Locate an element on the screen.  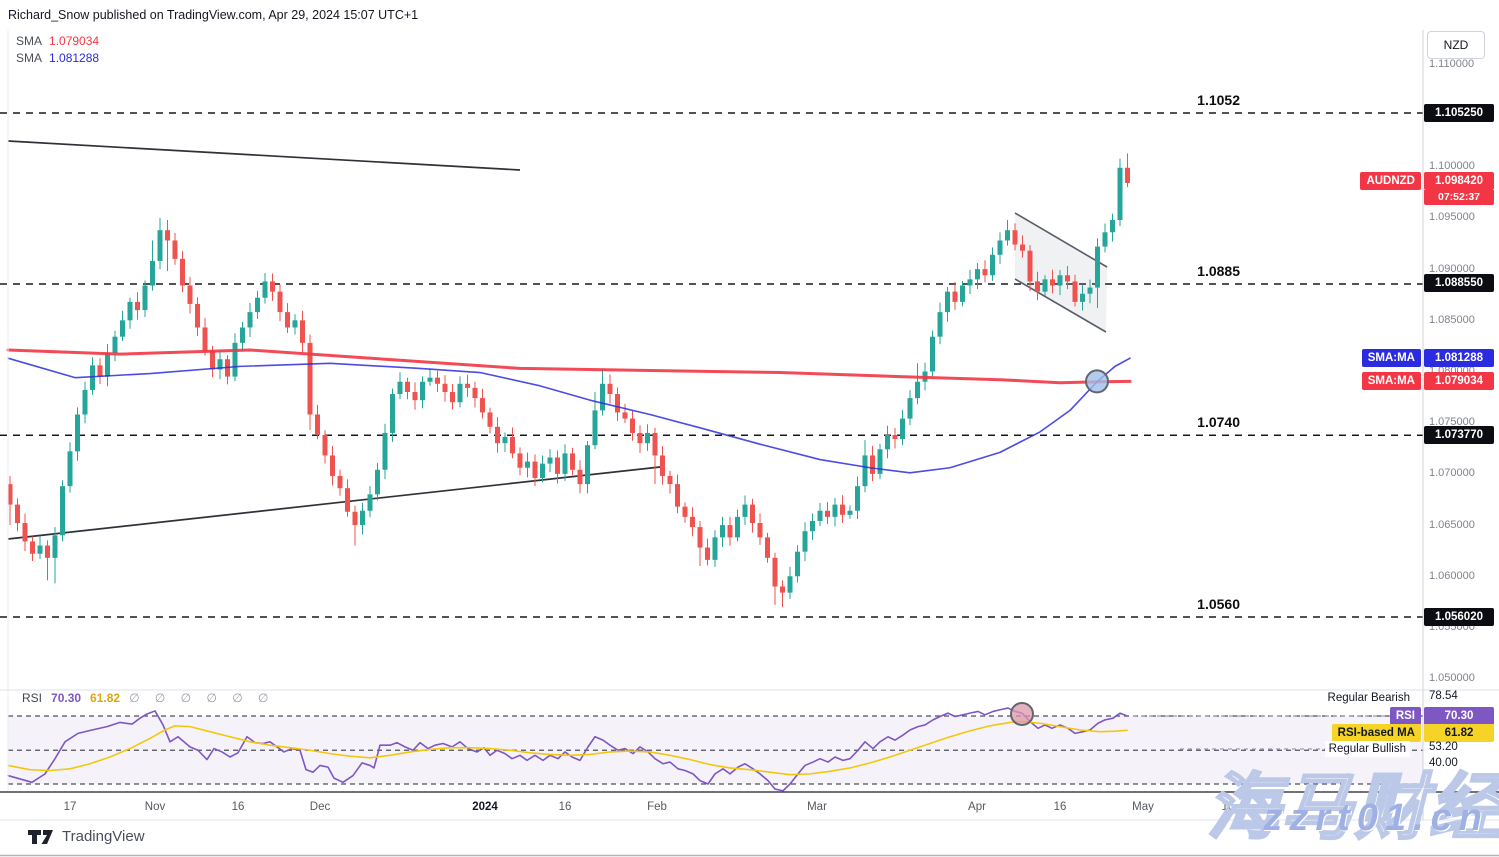
sma-slow-line is located at coordinates (569, 366).